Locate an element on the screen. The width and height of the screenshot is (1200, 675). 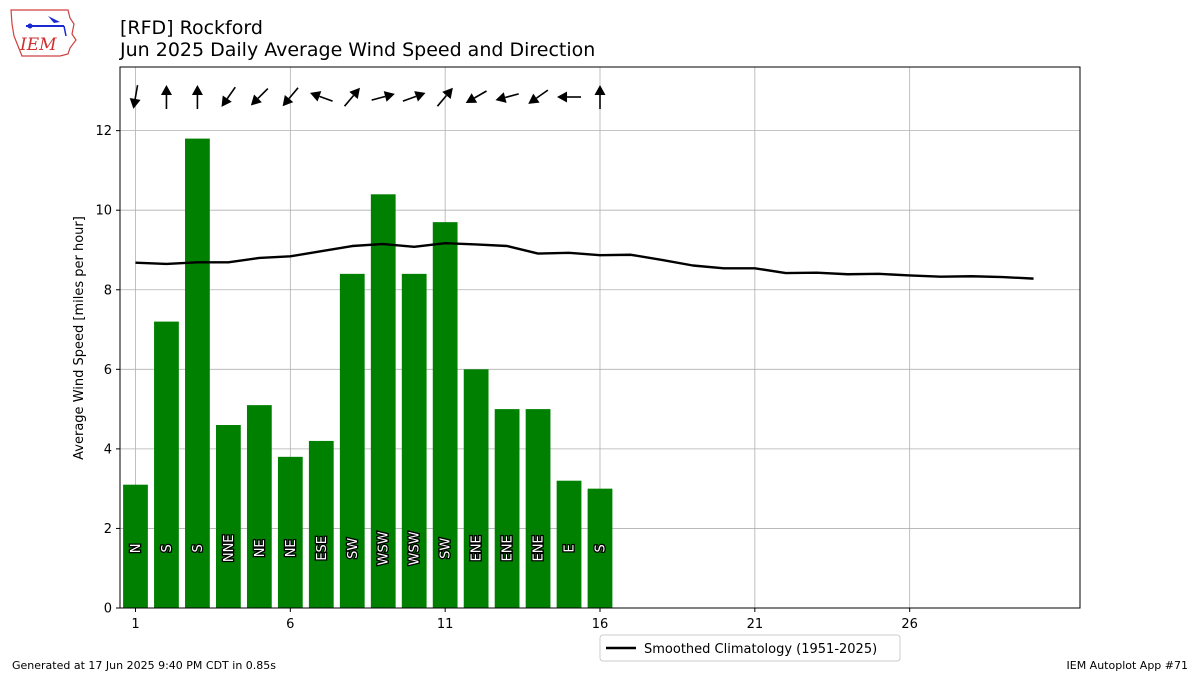
x-tick-label: 6 is located at coordinates (290, 624).